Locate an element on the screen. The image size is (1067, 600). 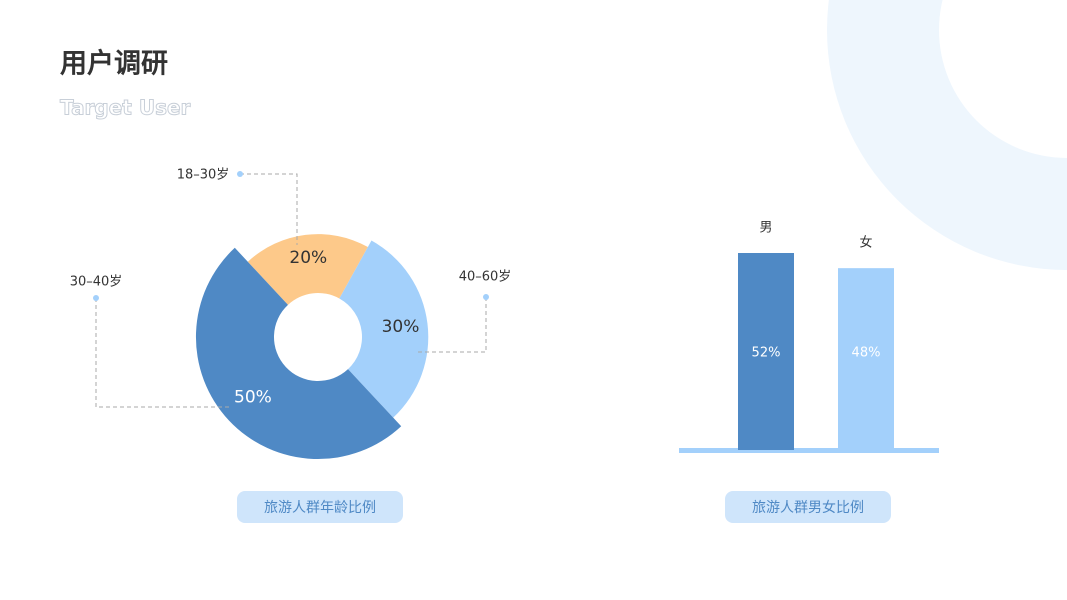
slice-value-label: 50% is located at coordinates (253, 398).